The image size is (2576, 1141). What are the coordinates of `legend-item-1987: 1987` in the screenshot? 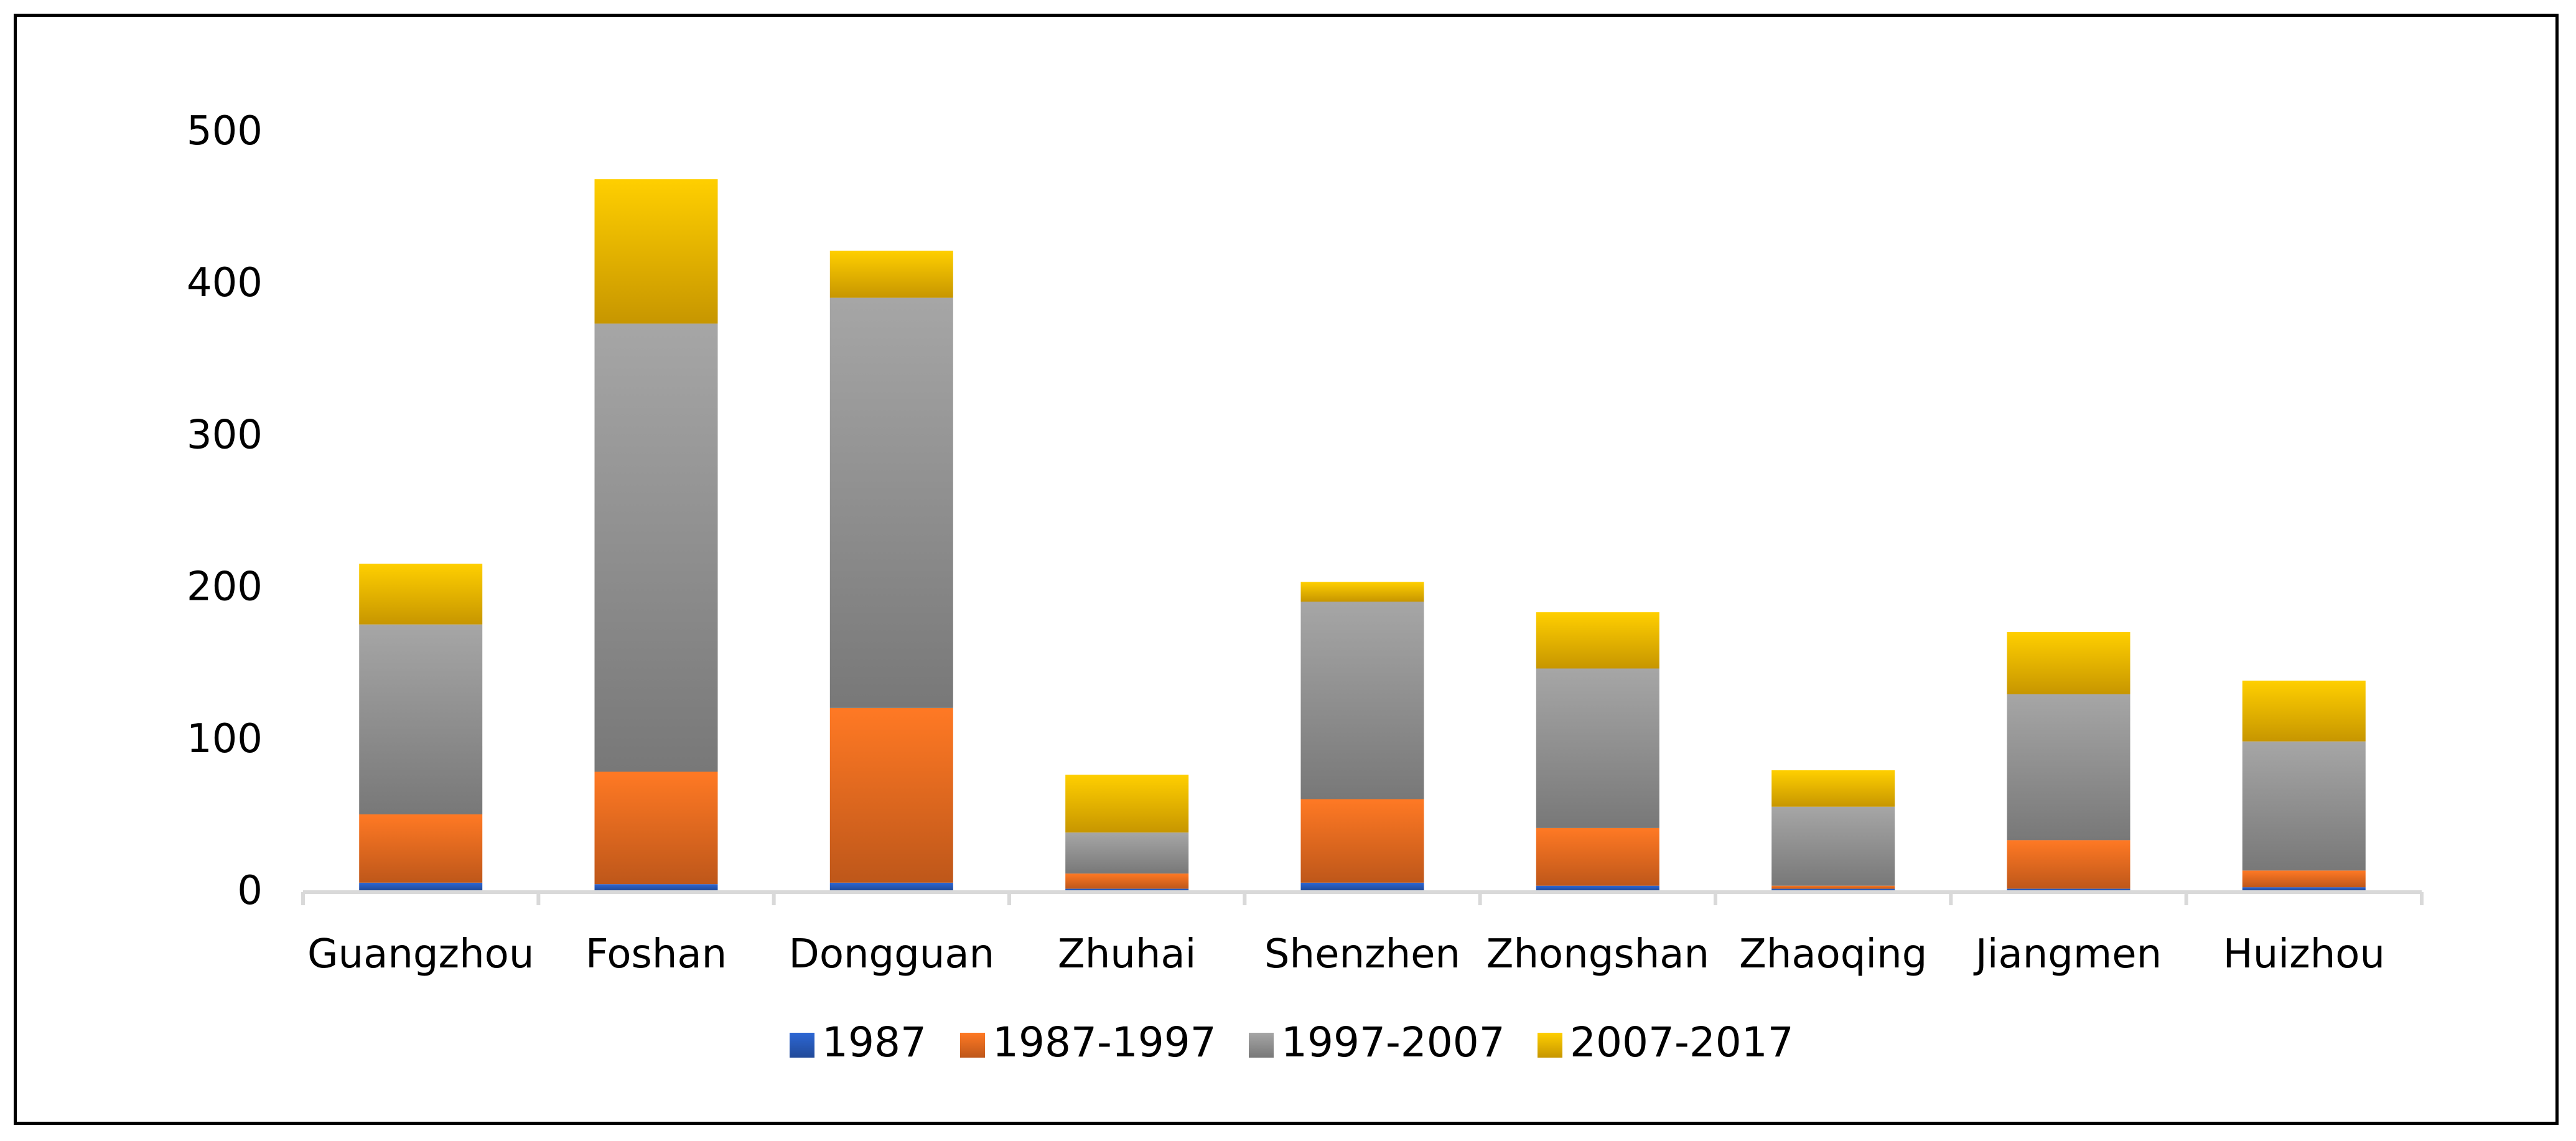 It's located at (858, 1042).